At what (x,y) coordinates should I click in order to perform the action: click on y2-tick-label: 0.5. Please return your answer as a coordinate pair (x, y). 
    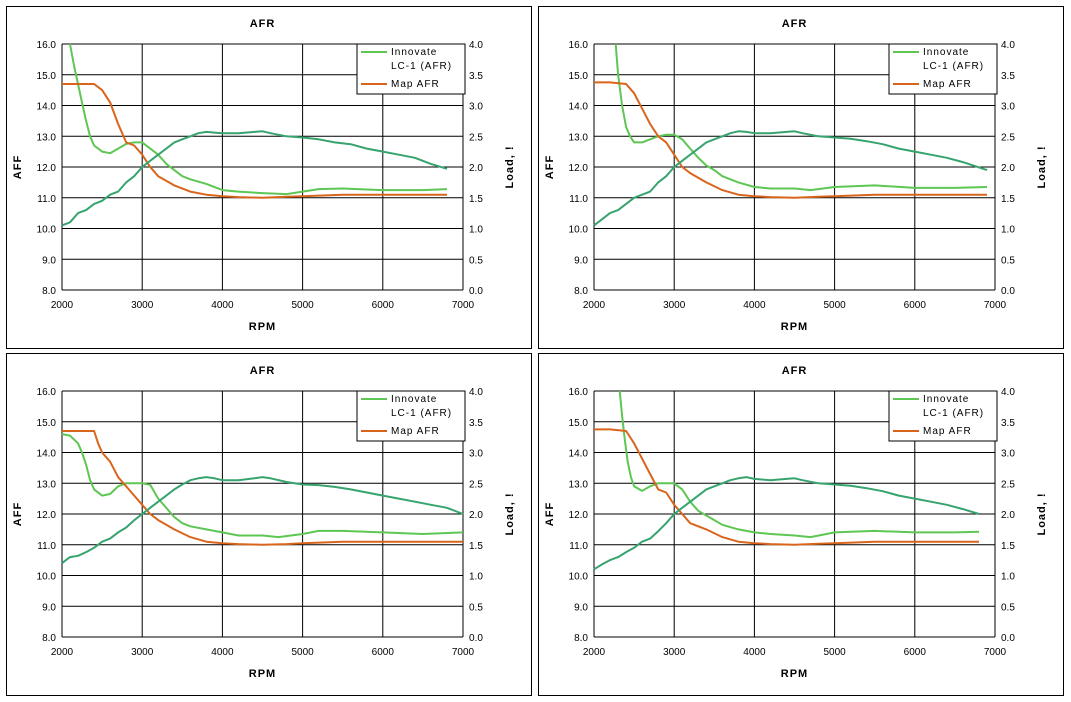
    Looking at the image, I should click on (1008, 260).